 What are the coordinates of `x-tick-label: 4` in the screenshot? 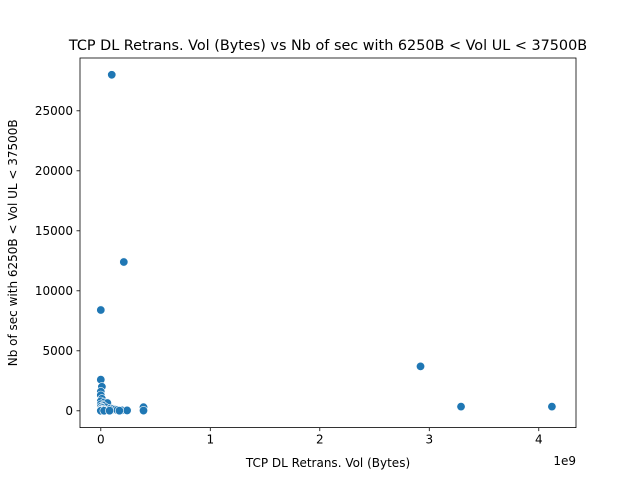 It's located at (539, 440).